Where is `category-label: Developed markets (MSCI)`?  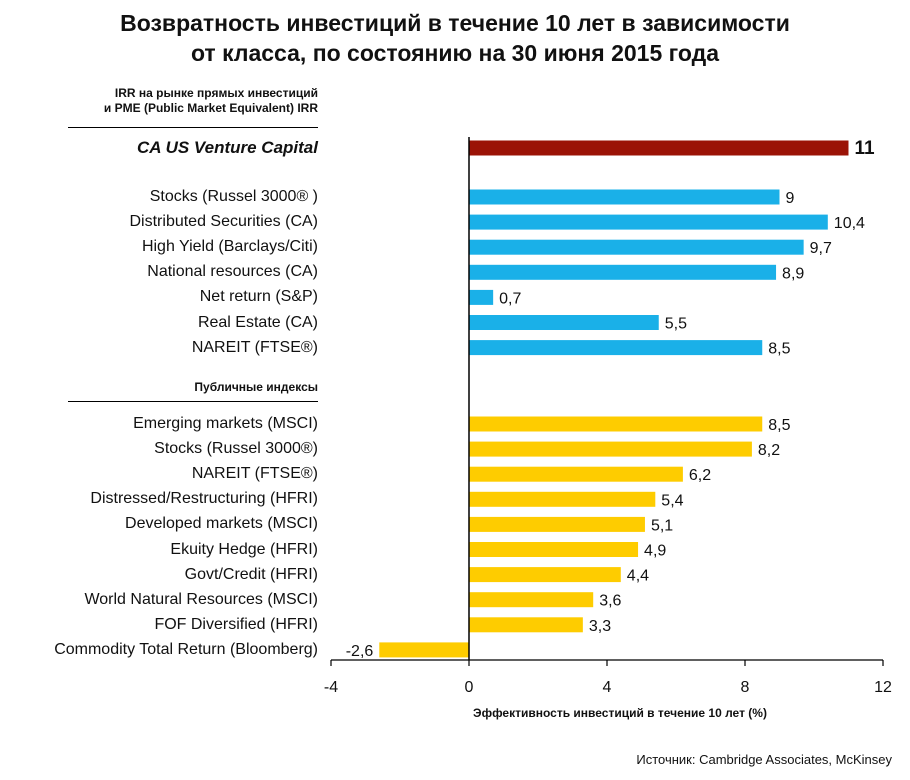
category-label: Developed markets (MSCI) is located at coordinates (221, 524).